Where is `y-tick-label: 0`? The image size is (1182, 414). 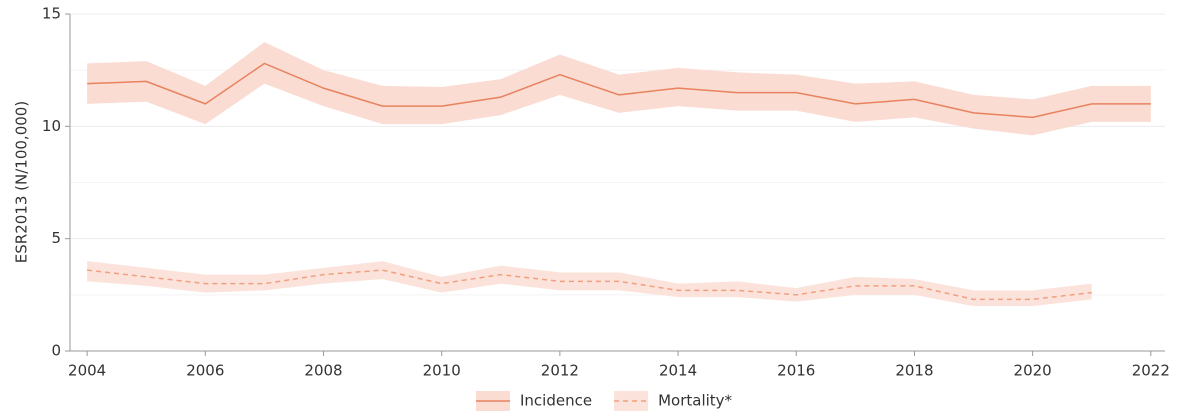
y-tick-label: 0 is located at coordinates (56, 351).